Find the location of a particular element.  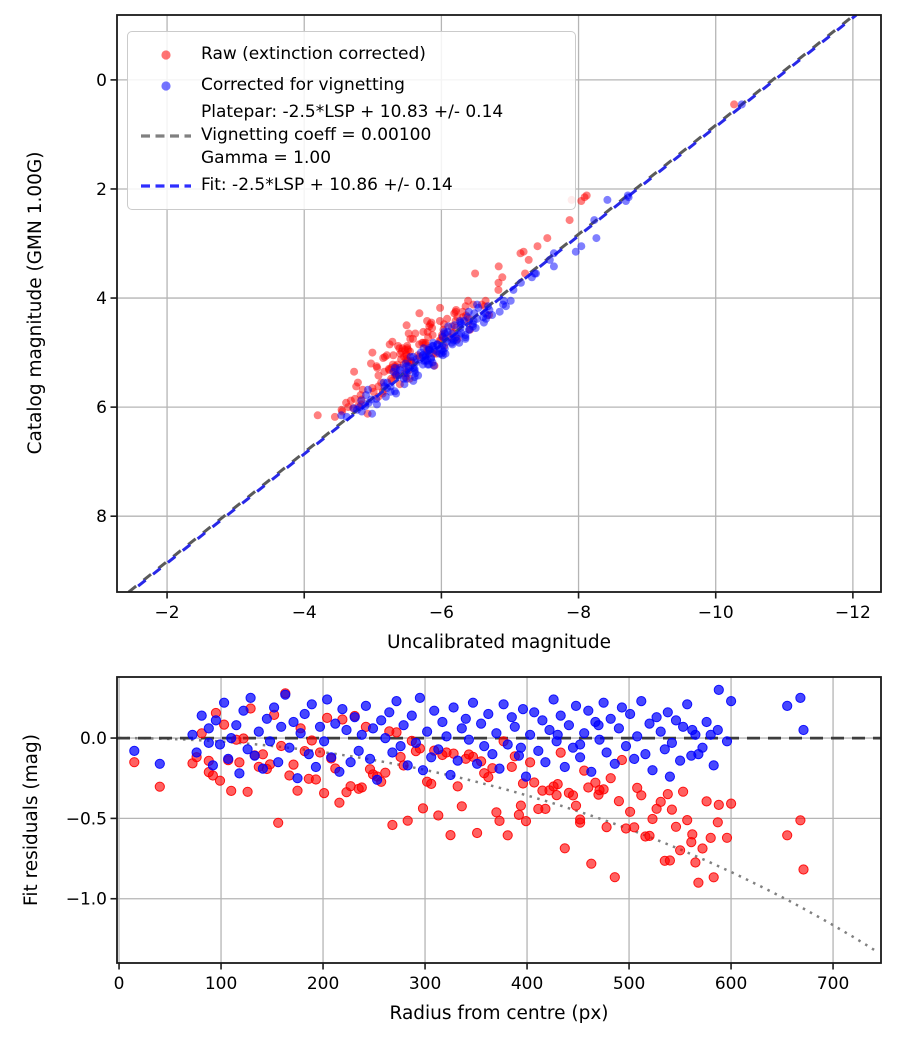

y-tick-label: 2 is located at coordinates (101, 190).